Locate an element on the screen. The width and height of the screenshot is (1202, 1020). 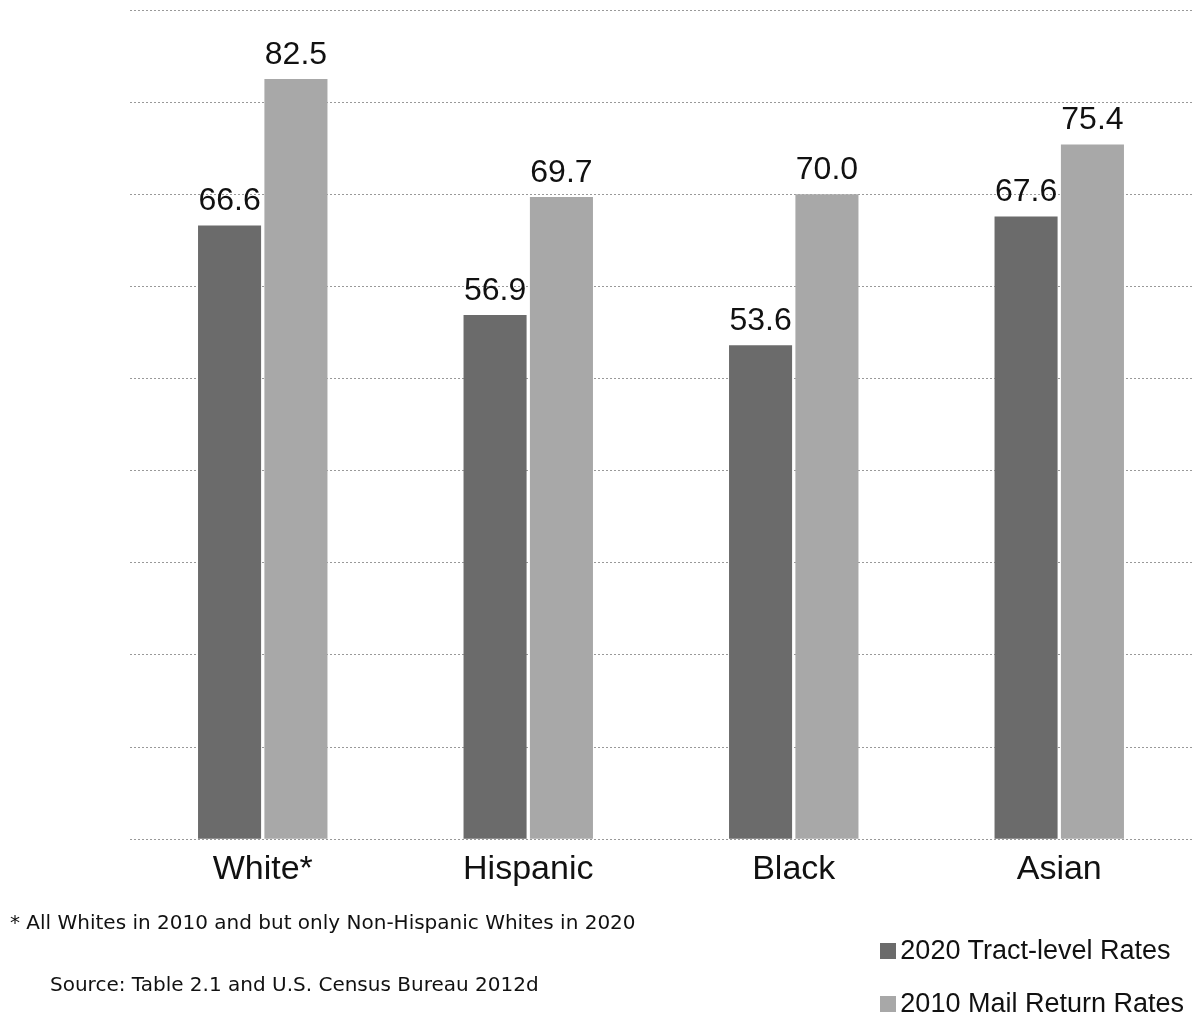
data-label: 53.6 is located at coordinates (760, 319).